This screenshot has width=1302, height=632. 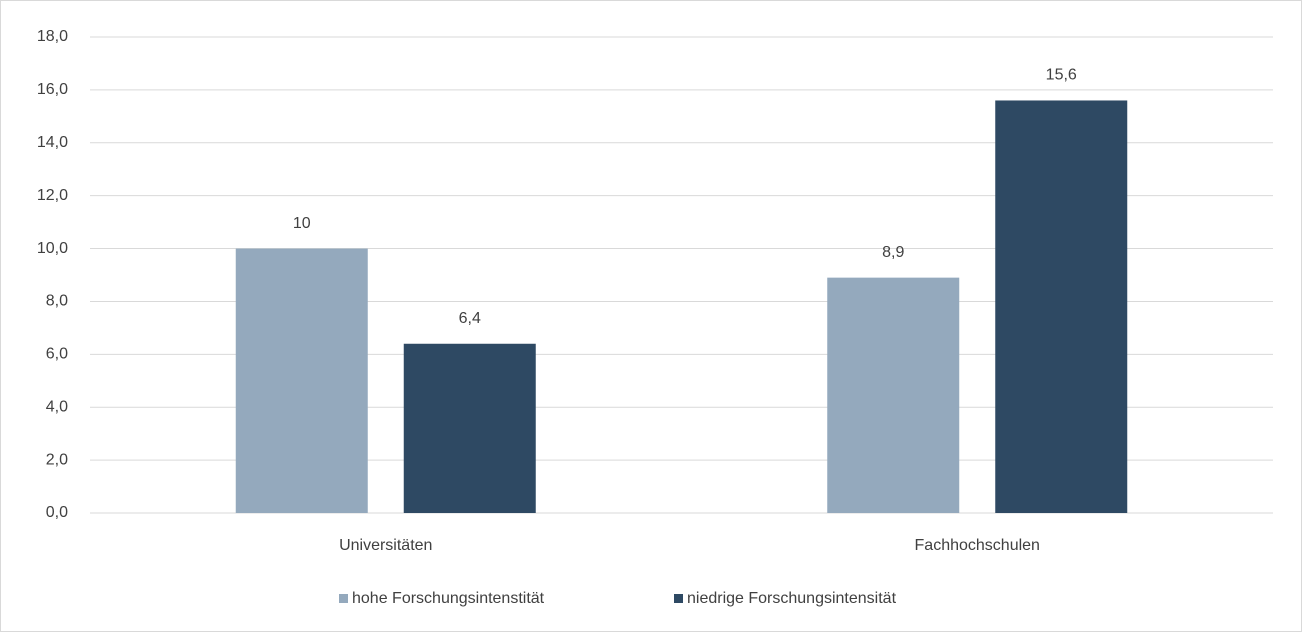 I want to click on legend-label: niedrige Forschungsintensität, so click(x=792, y=598).